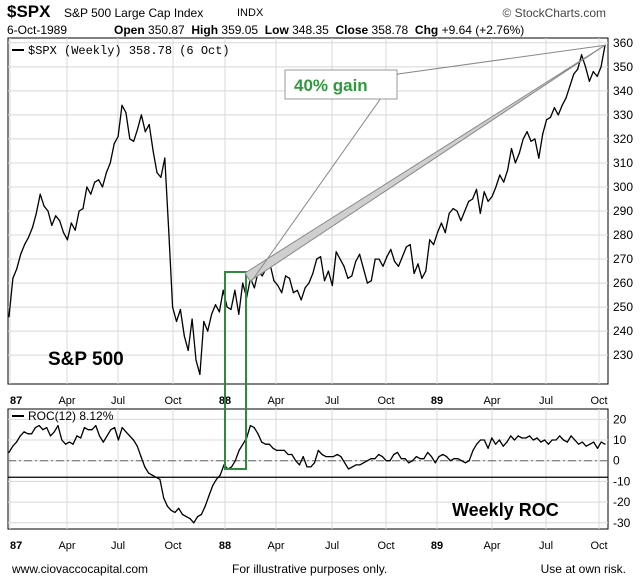 This screenshot has width=640, height=587. What do you see at coordinates (341, 84) in the screenshot?
I see `callout-box` at bounding box center [341, 84].